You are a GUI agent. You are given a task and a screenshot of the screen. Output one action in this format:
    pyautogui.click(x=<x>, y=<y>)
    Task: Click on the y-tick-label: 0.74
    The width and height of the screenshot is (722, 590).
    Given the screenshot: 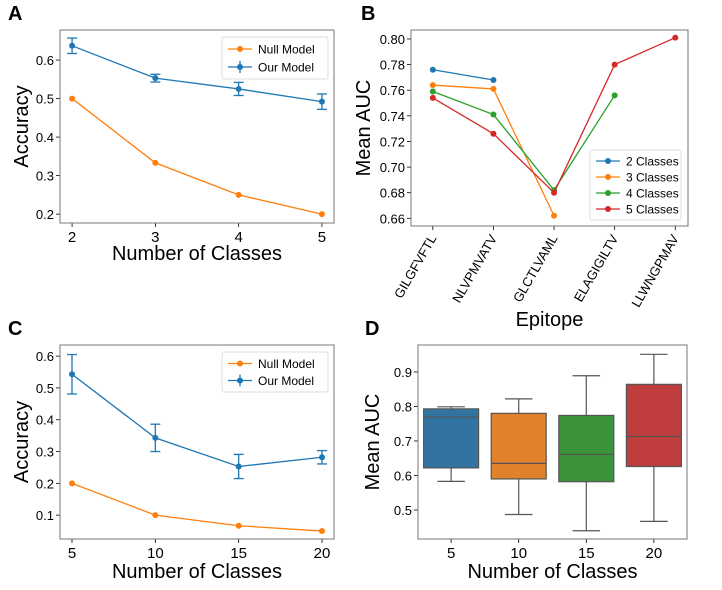 What is the action you would take?
    pyautogui.click(x=392, y=116)
    